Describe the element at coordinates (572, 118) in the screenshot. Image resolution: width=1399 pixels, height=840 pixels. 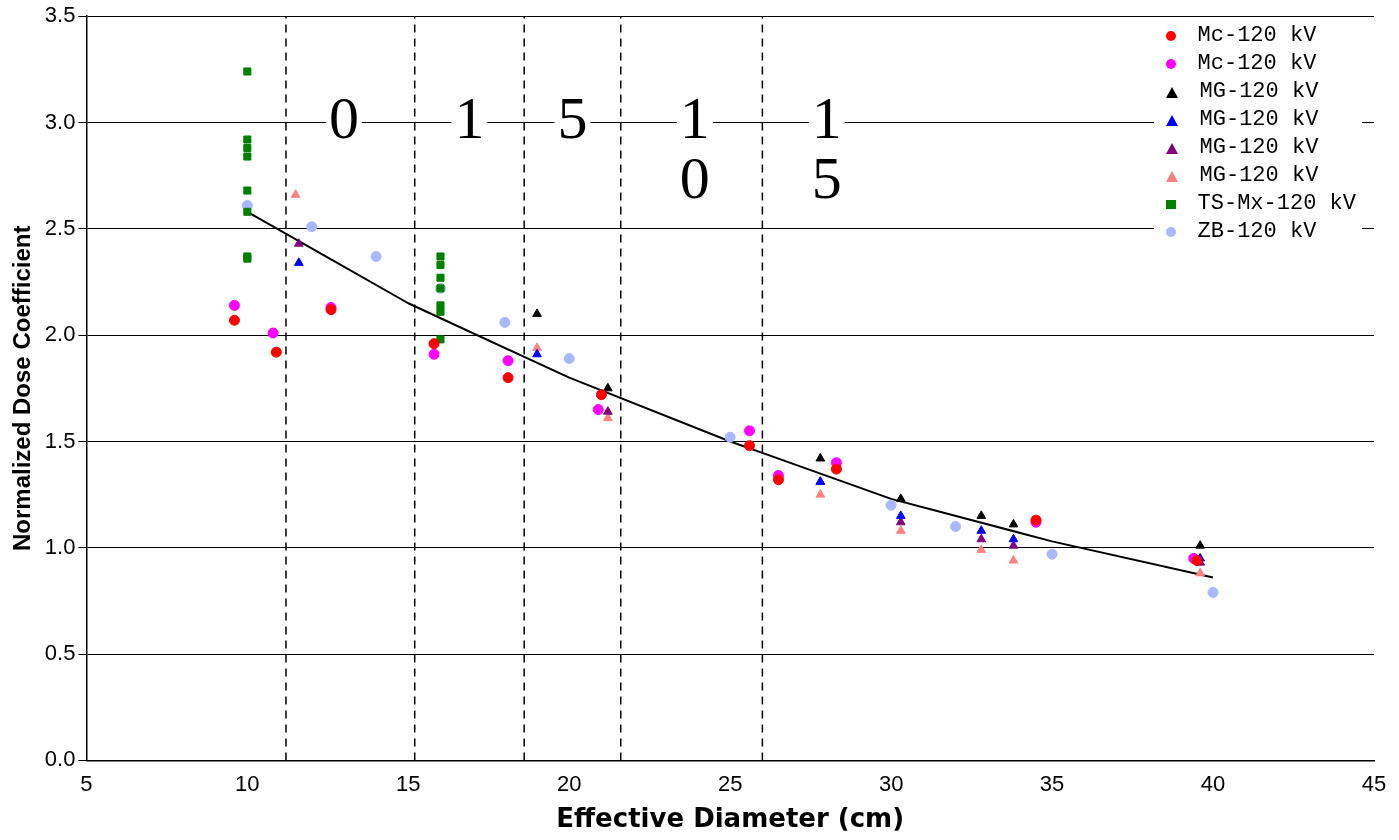
I see `annotation: 5` at that location.